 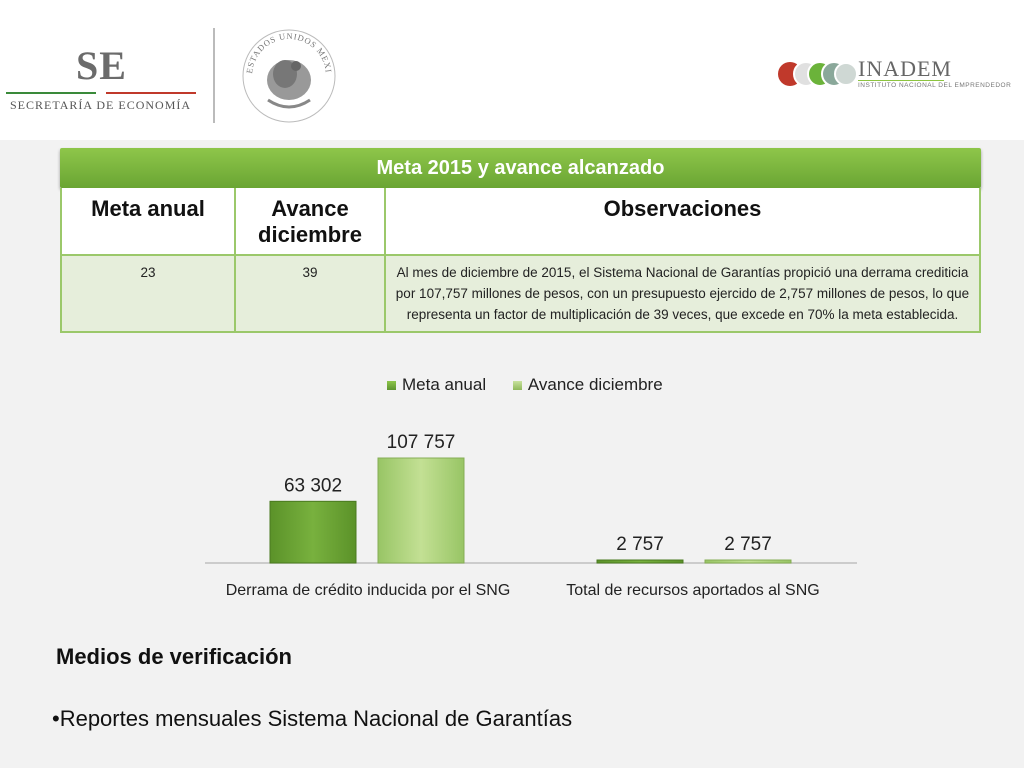 What do you see at coordinates (640, 544) in the screenshot?
I see `data-label-meta-anual-1: 2 757` at bounding box center [640, 544].